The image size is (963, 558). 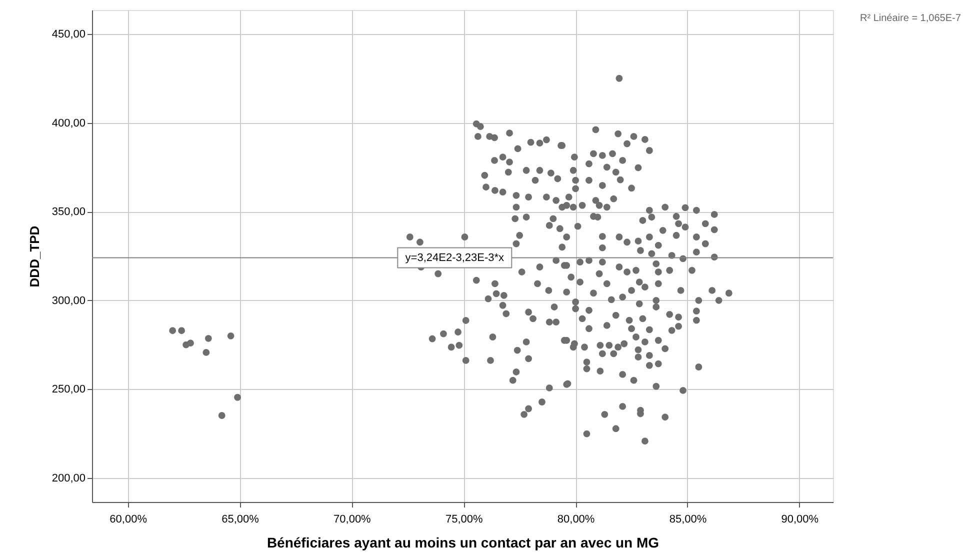 I want to click on x-tick-label: 90,00%, so click(x=800, y=520).